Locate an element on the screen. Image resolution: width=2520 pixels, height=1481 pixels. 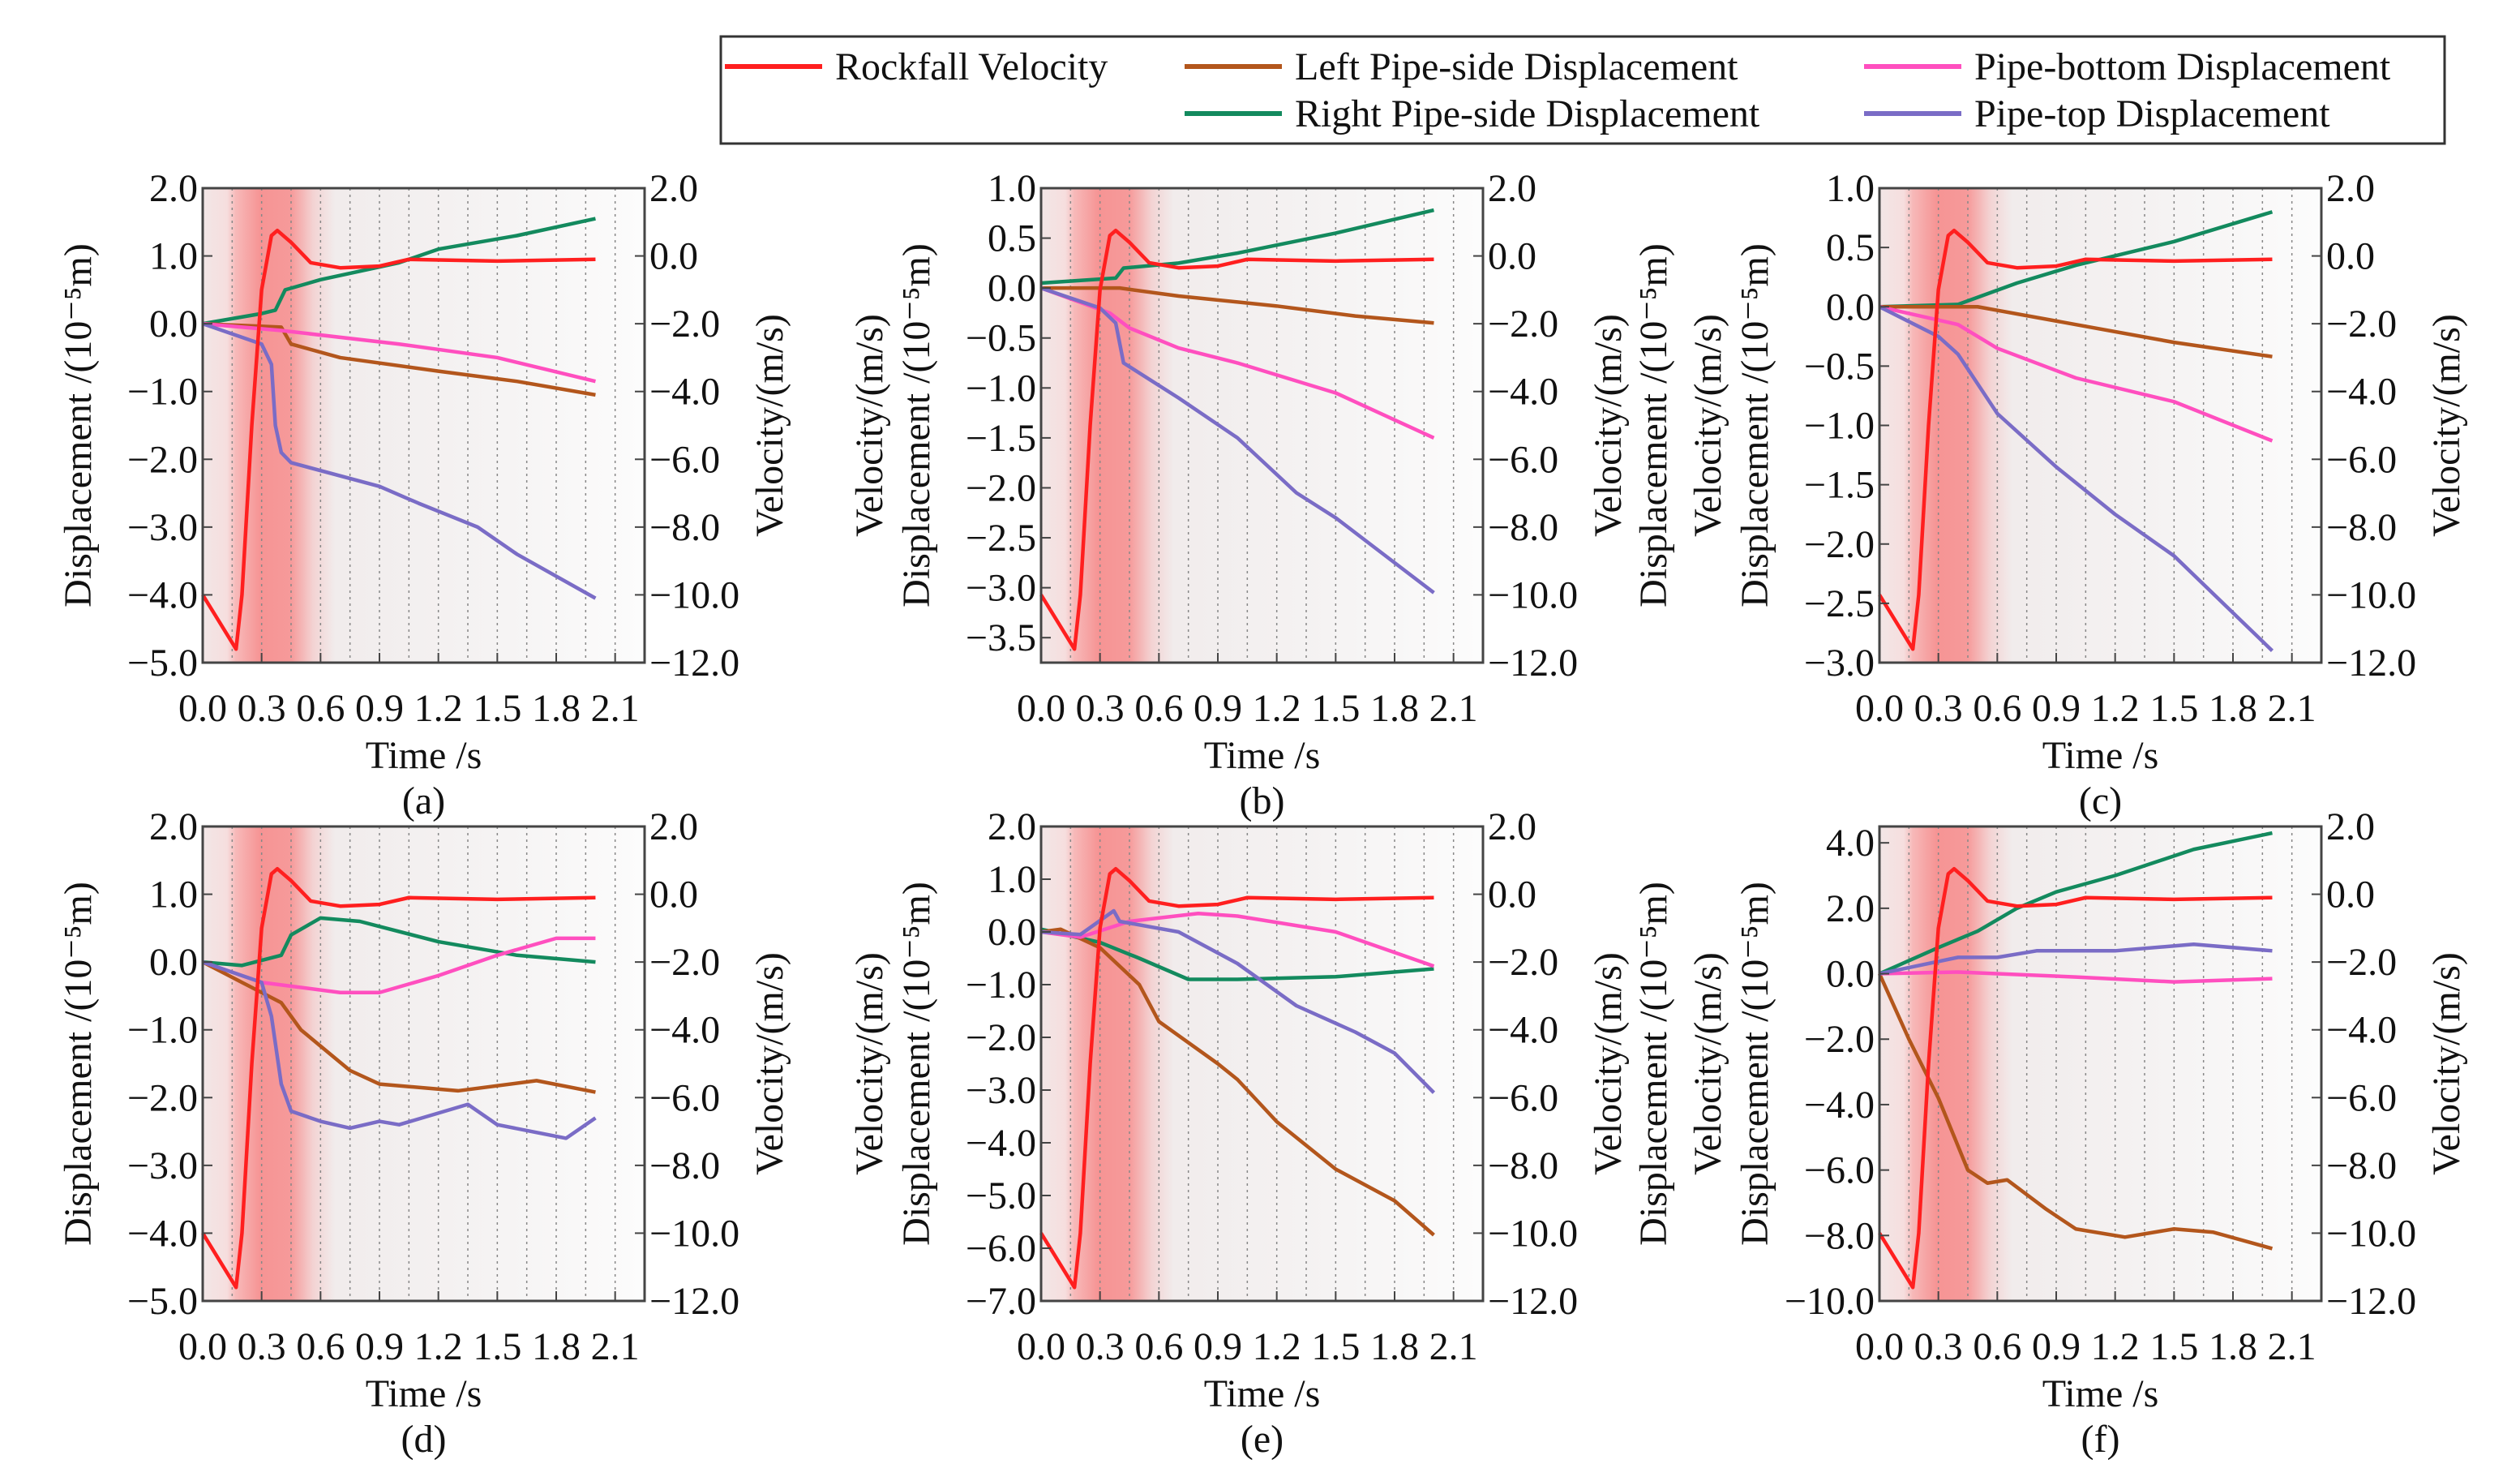
x-tick-label: 0.3 is located at coordinates (1100, 709).